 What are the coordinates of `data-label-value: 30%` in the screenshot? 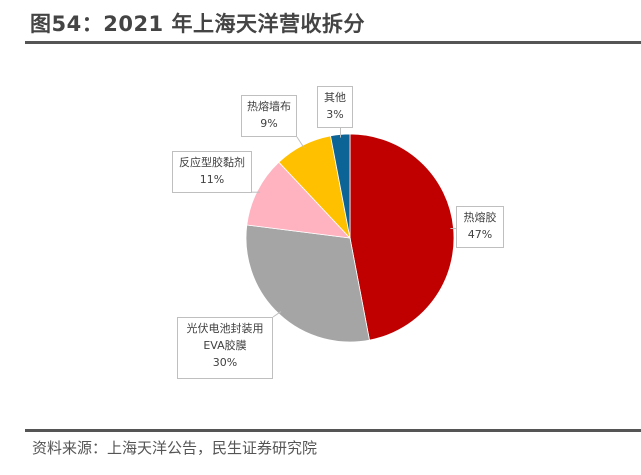 It's located at (225, 362).